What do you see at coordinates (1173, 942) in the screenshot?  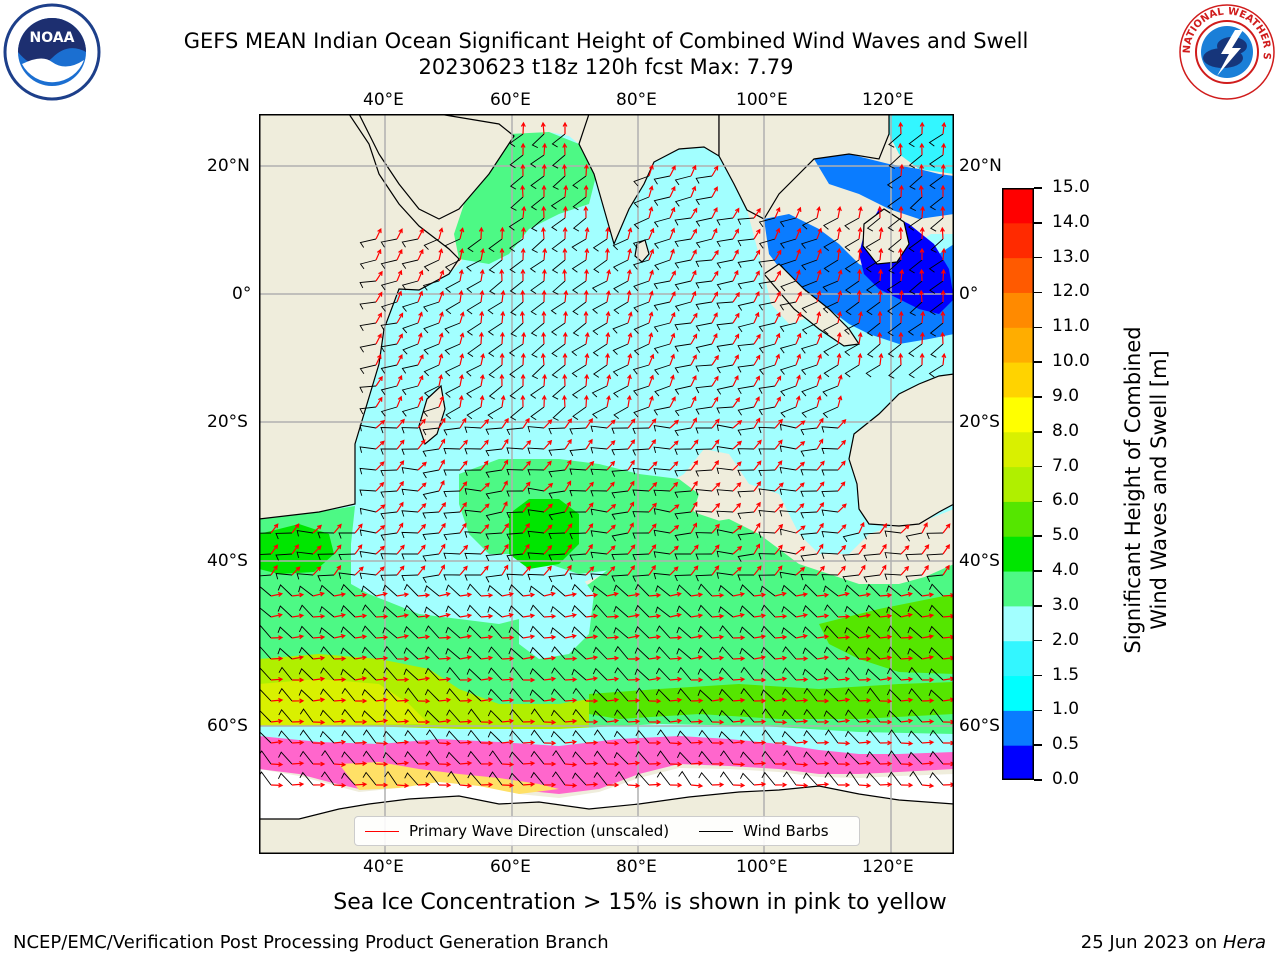 I see `run-date: 25 Jun 2023 on Hera` at bounding box center [1173, 942].